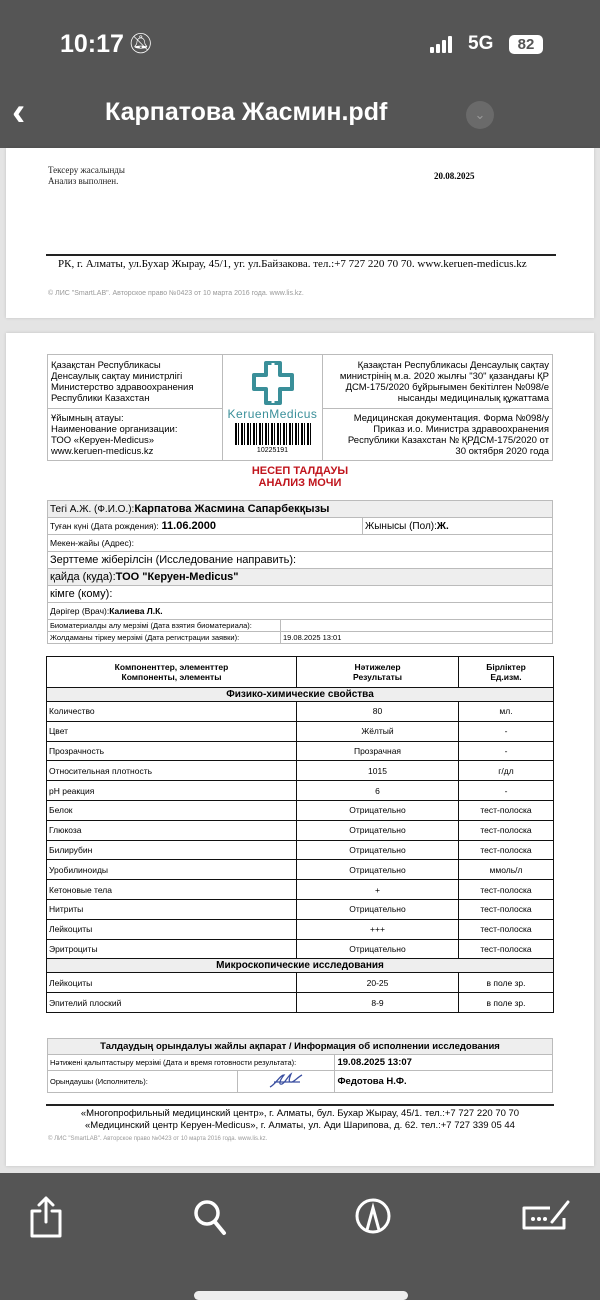  Describe the element at coordinates (300, 483) in the screenshot. I see `title-ru: АНАЛИЗ МОЧИ` at that location.